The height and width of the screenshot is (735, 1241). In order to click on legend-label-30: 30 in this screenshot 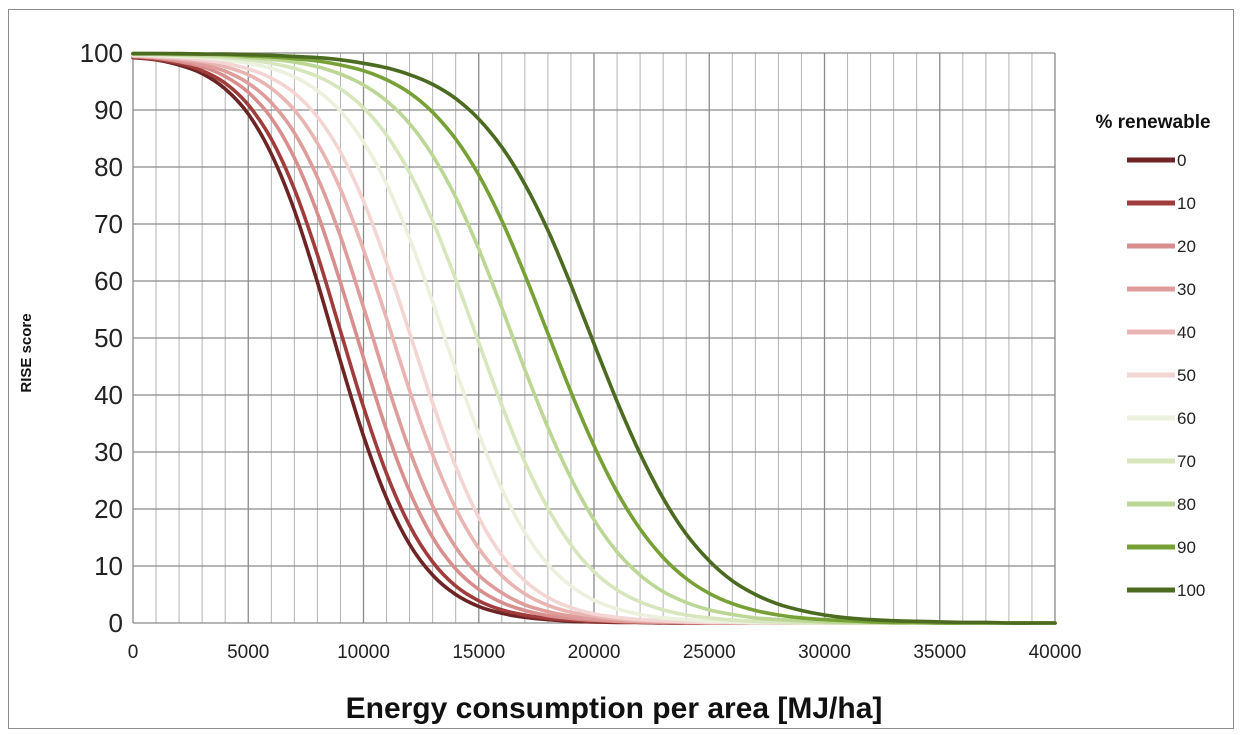, I will do `click(1186, 289)`.